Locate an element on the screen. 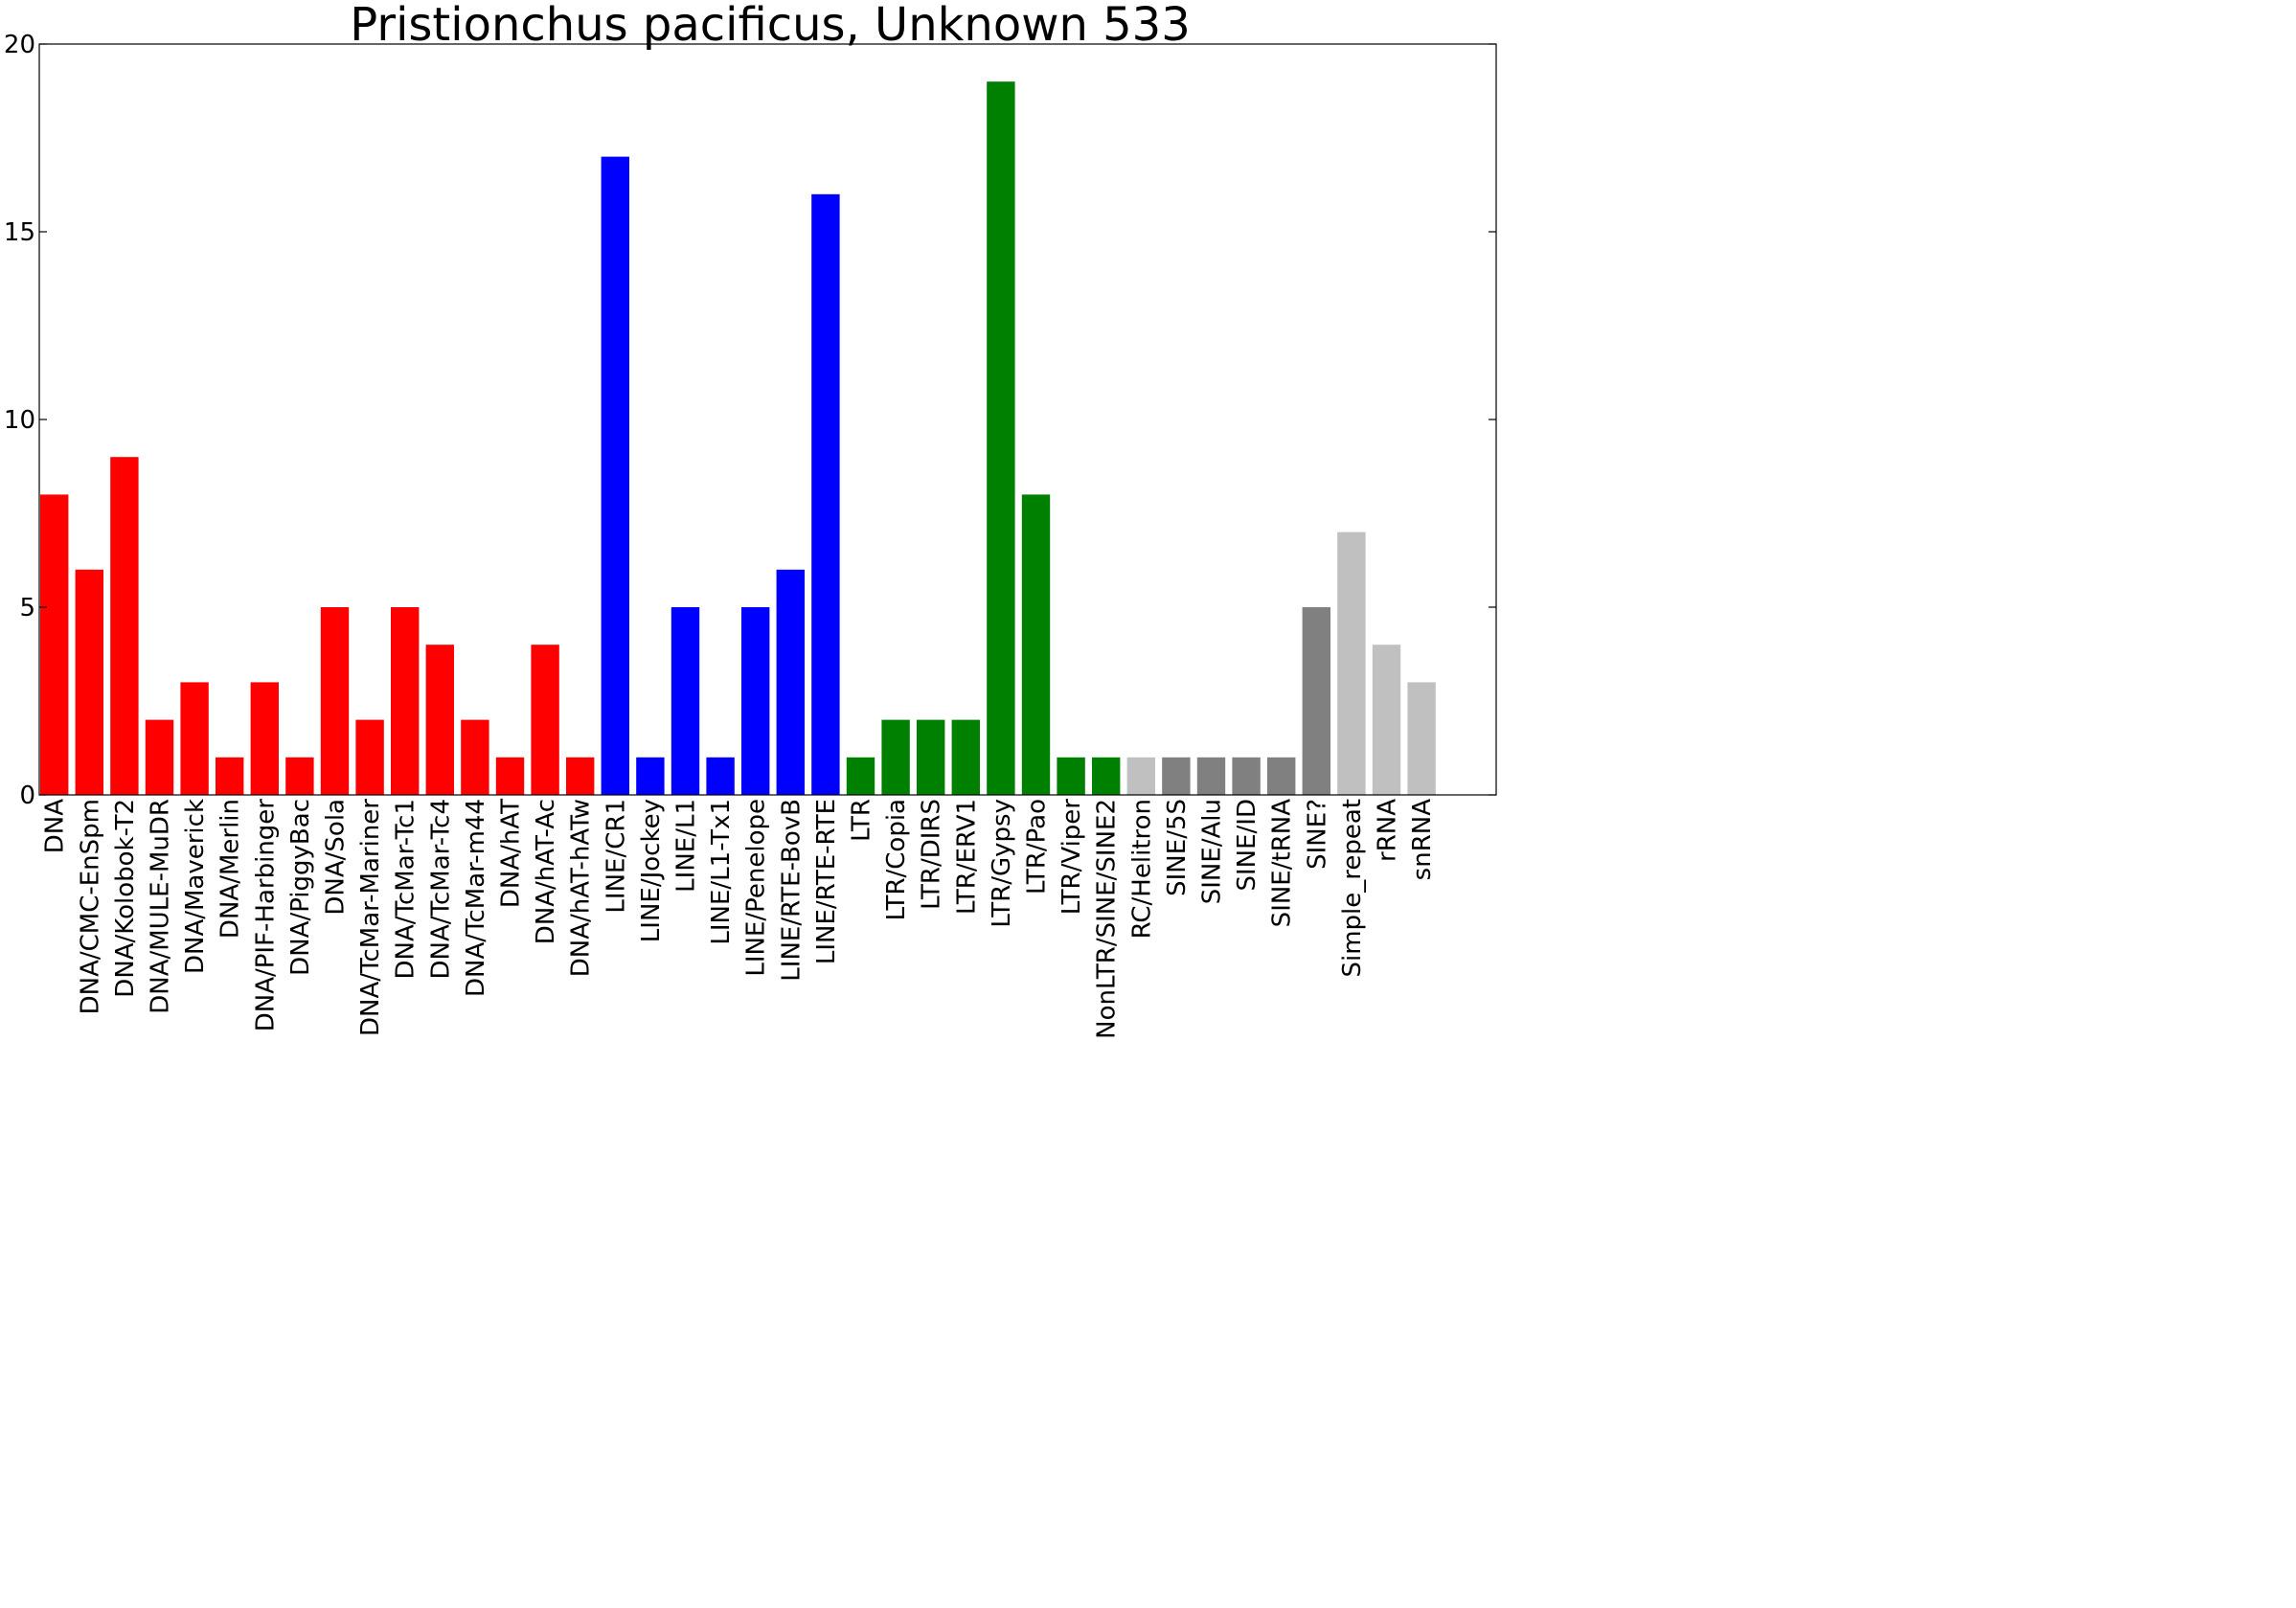  x-tick-label: LTR/Pao is located at coordinates (1037, 847).